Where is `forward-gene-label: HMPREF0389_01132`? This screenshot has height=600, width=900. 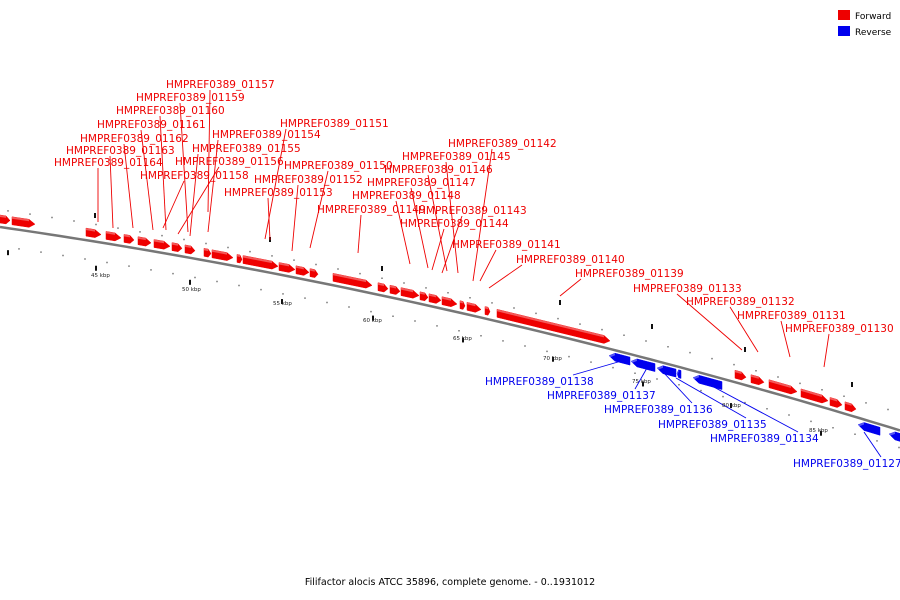
forward-gene-label: HMPREF0389_01132 is located at coordinates (740, 302).